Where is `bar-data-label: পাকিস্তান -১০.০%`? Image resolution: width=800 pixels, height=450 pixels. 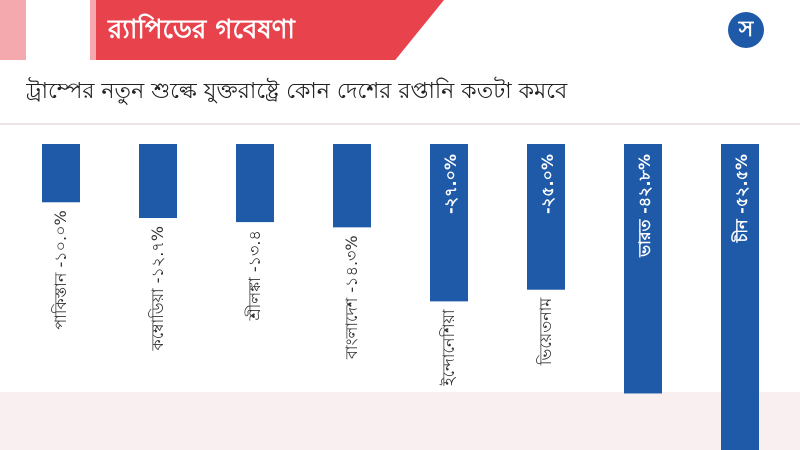 bar-data-label: পাকিস্তান -১০.০% is located at coordinates (60, 269).